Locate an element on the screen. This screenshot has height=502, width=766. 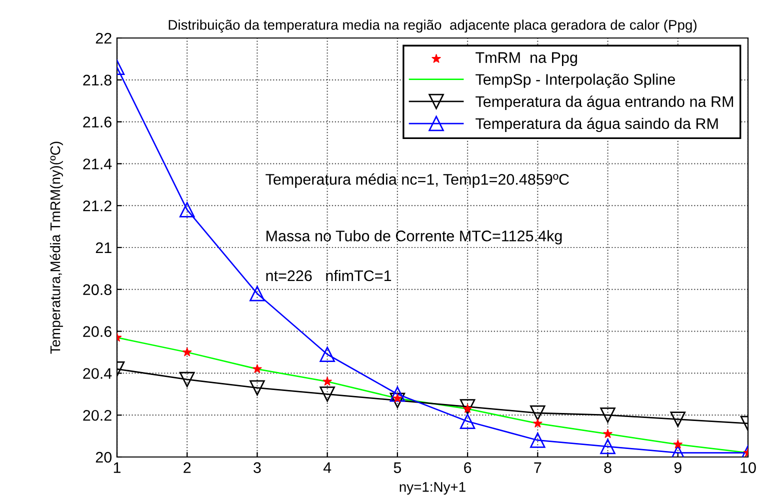
y-tick-label: 21.2 is located at coordinates (97, 206).